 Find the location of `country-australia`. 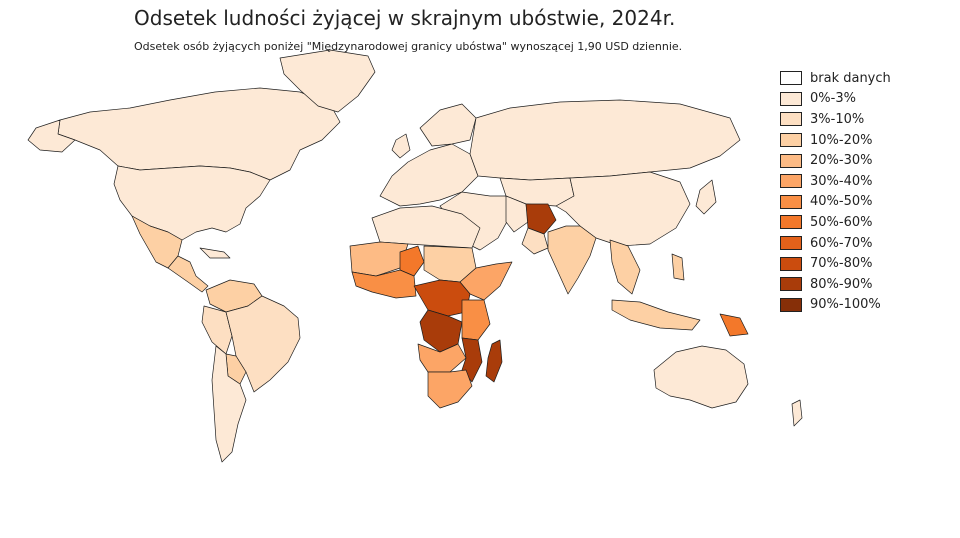

country-australia is located at coordinates (701, 377).